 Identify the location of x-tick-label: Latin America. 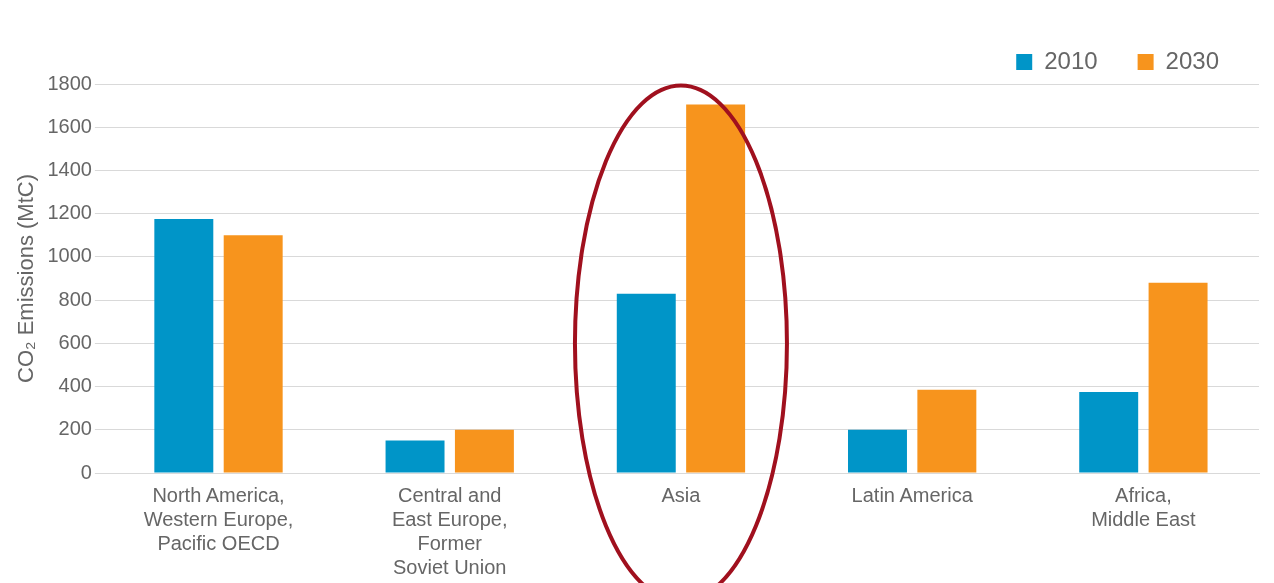
(912, 494).